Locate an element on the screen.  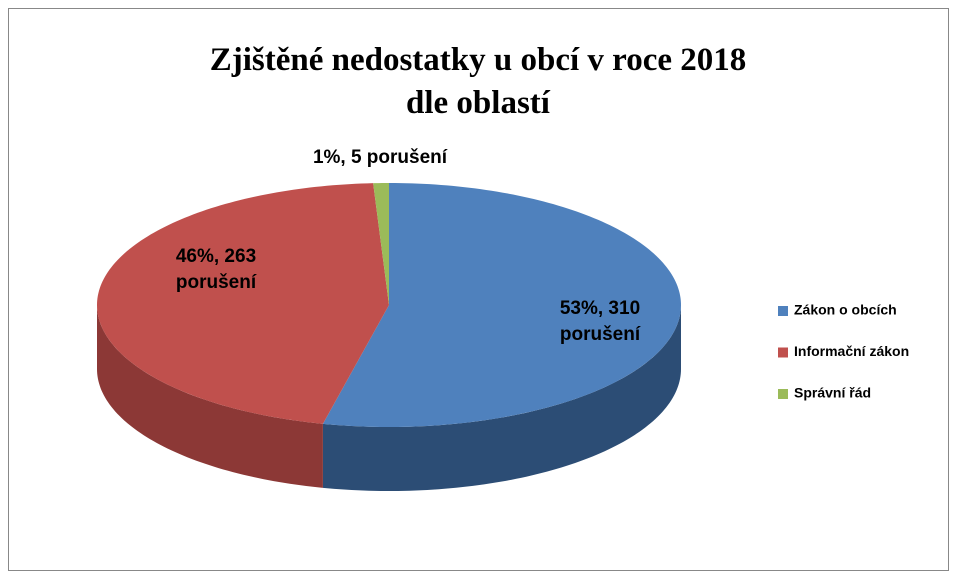
chart-title: Zjištěné nedostatky u obcí v roce 2018 is located at coordinates (478, 60).